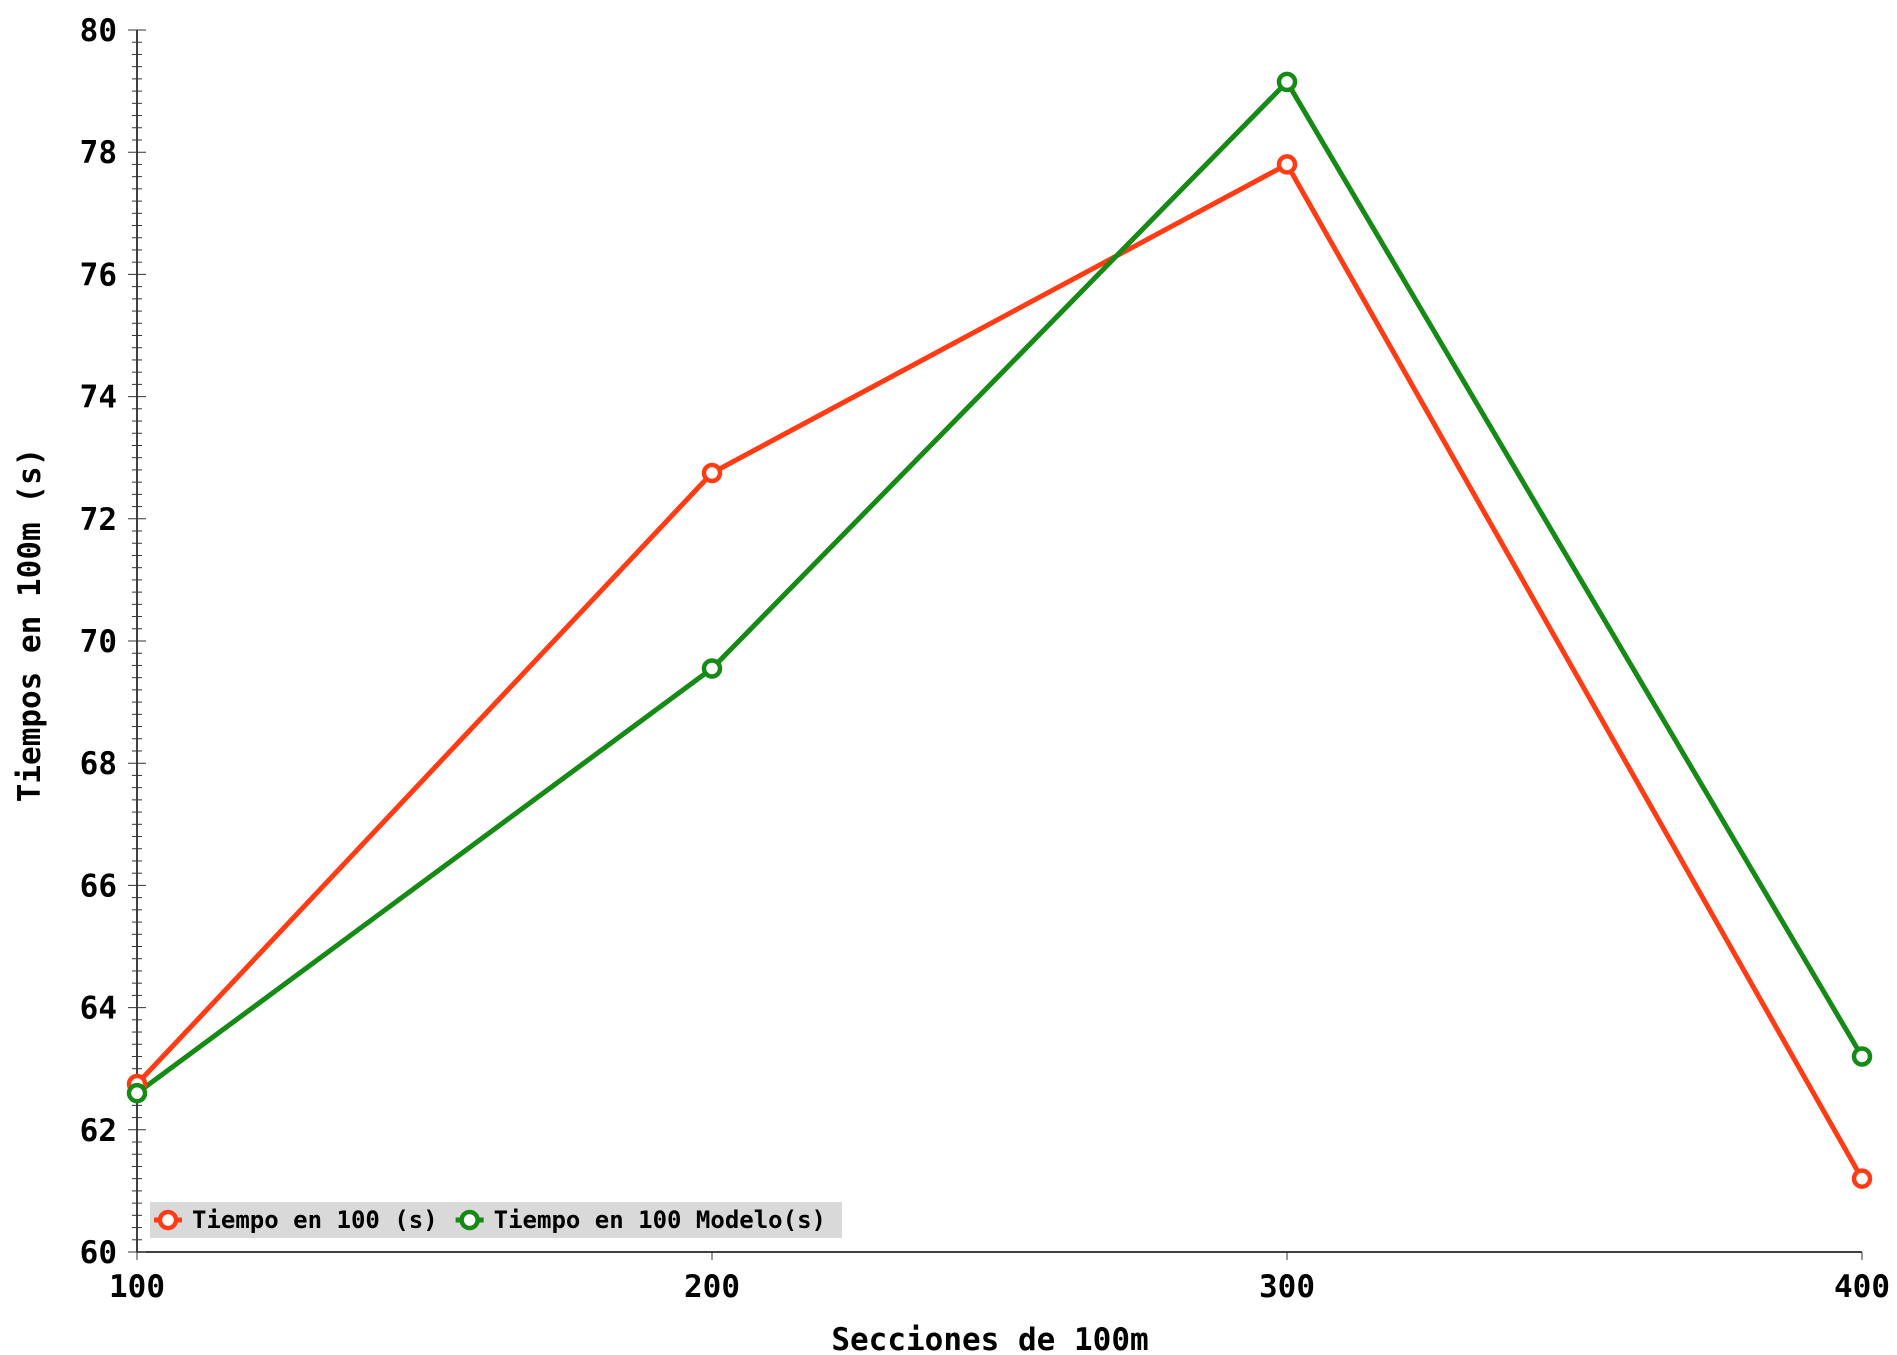  I want to click on y-tick-label: 64, so click(98, 1009).